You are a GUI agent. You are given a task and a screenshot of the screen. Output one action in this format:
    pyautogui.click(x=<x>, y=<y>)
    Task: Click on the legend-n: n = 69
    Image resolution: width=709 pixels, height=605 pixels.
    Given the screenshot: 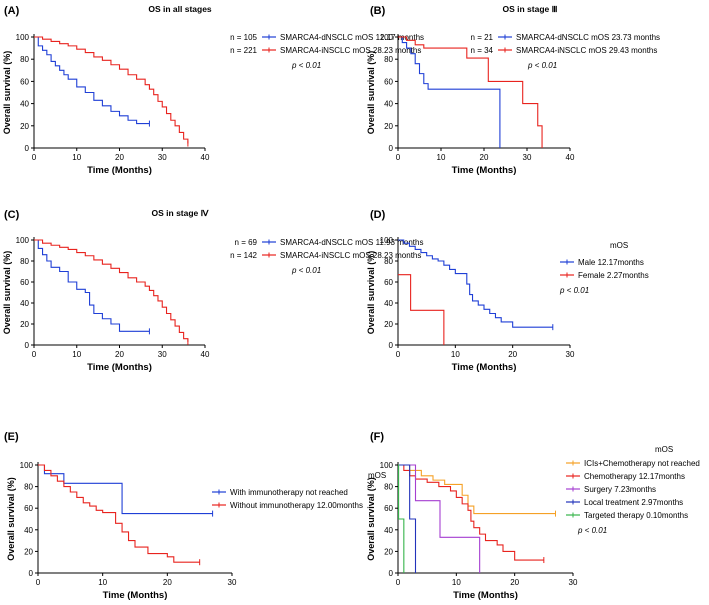 What is the action you would take?
    pyautogui.click(x=246, y=242)
    